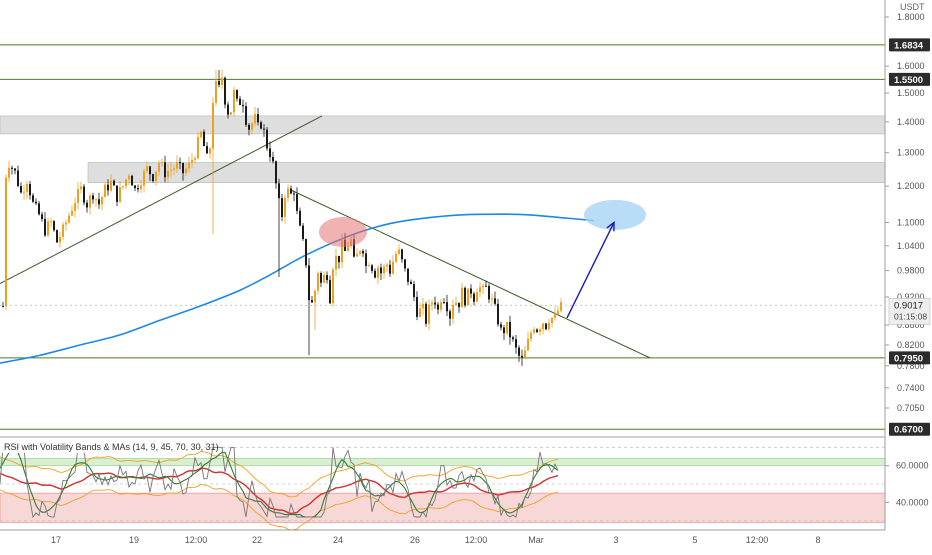  I want to click on rsi-lower-band, so click(279, 507).